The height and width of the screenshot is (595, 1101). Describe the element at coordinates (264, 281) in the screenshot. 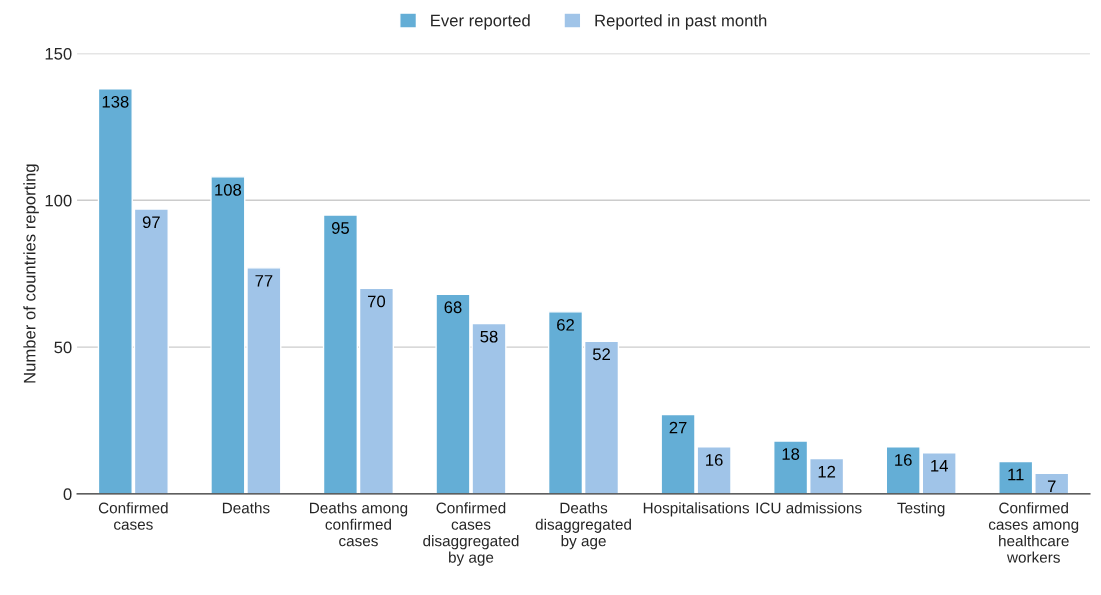

I see `data-label: 77` at that location.